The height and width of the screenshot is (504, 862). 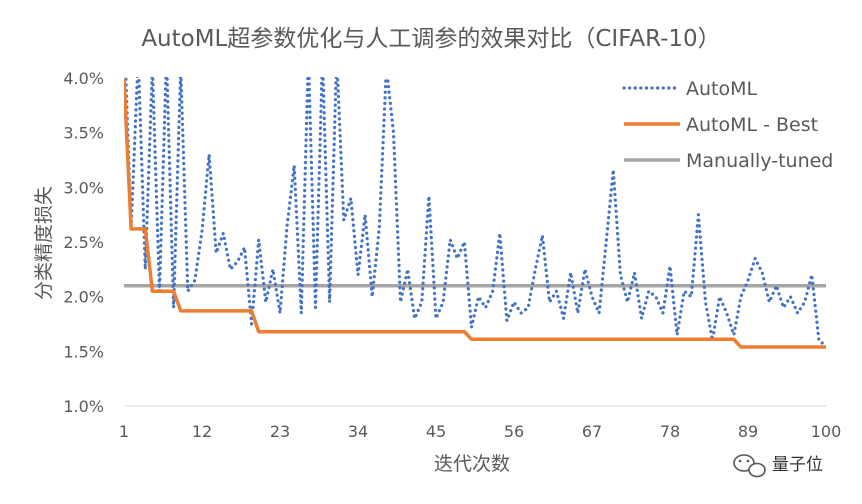 I want to click on y-tick-label: 3.0%, so click(x=83, y=187).